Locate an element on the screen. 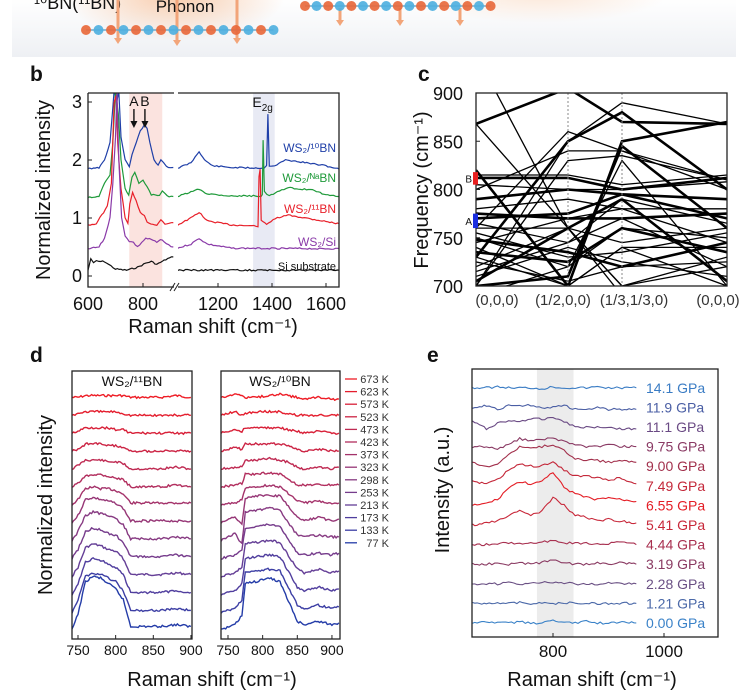 This screenshot has width=750, height=700. legend-label: 673 K is located at coordinates (374, 380).